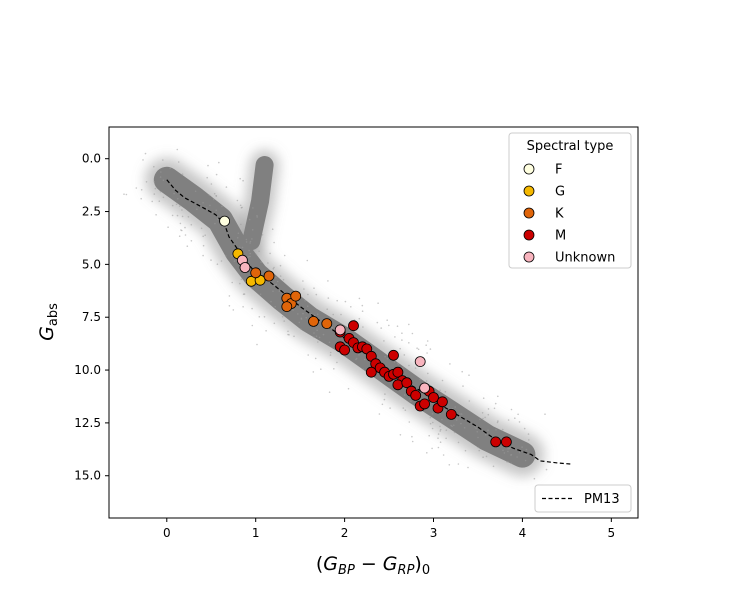 The height and width of the screenshot is (594, 733). I want to click on y-axis-title: Gabs, so click(48, 322).